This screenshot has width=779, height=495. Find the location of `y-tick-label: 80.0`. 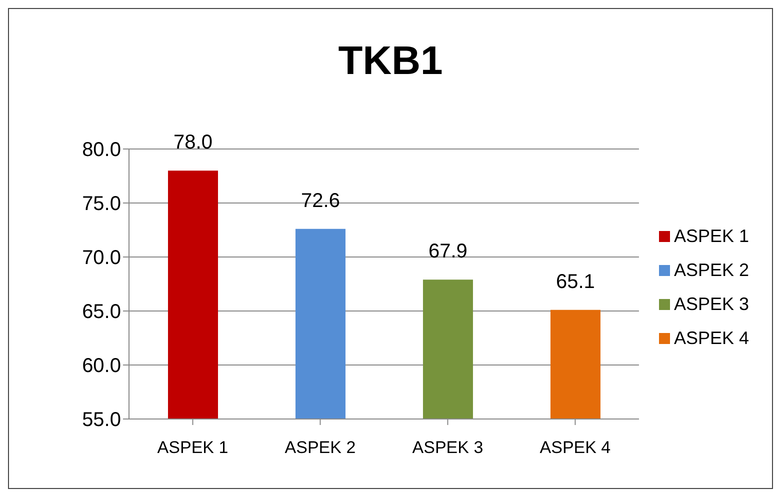

y-tick-label: 80.0 is located at coordinates (101, 150).